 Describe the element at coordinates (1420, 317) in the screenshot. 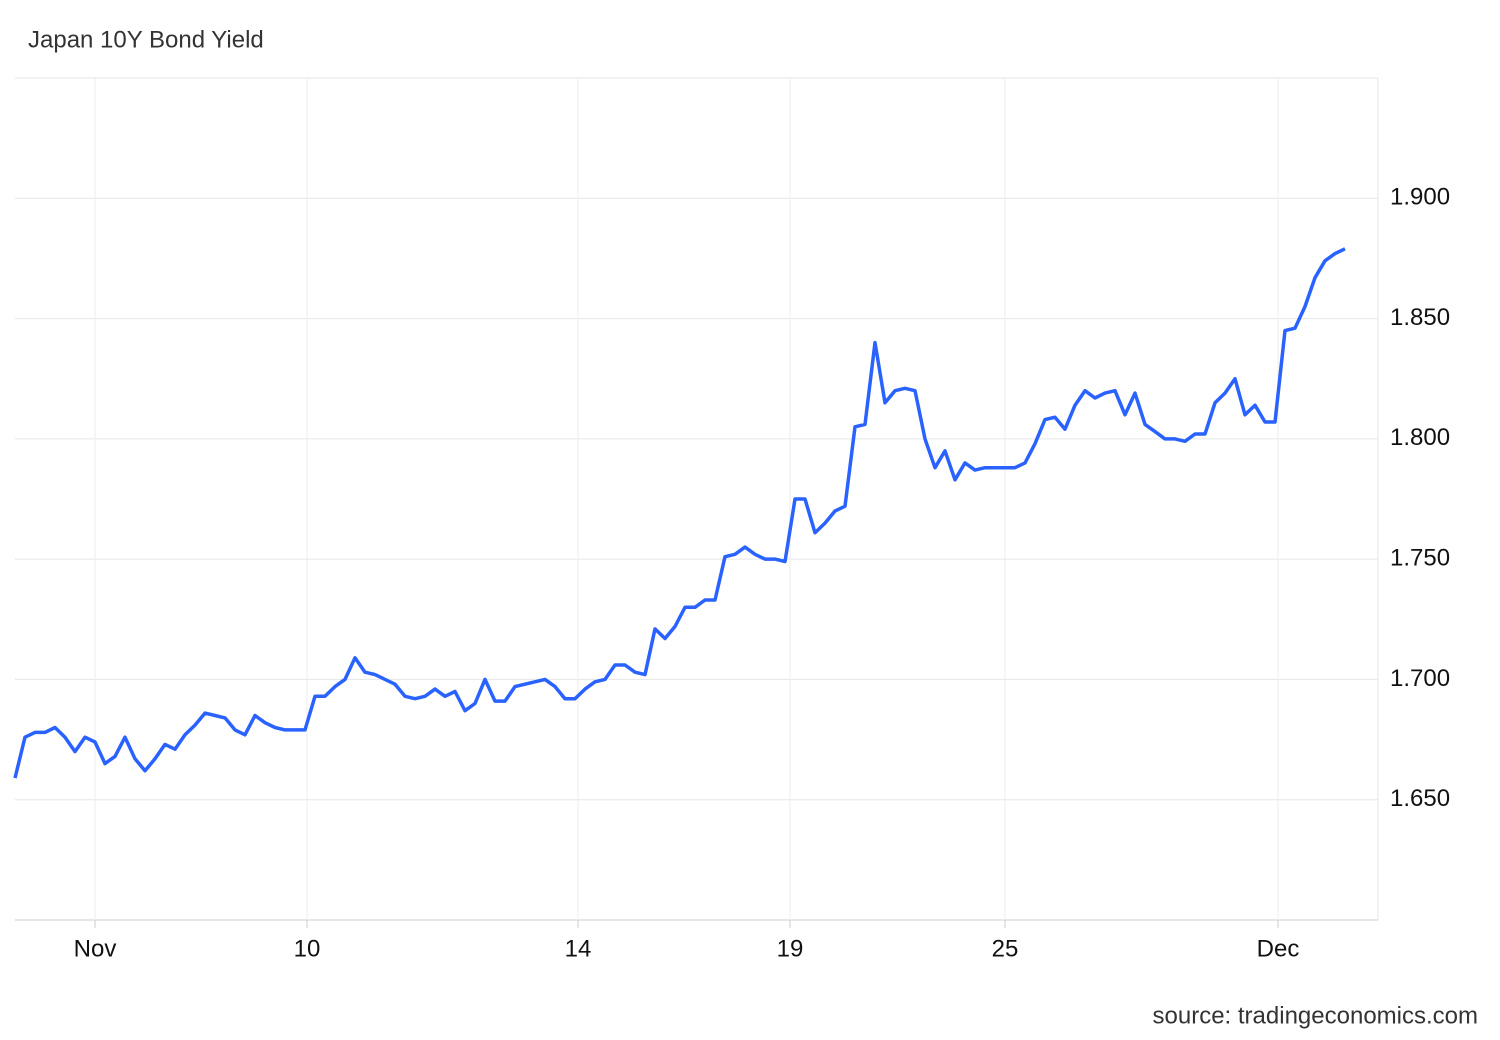

I see `y-tick-label: 1.850` at that location.